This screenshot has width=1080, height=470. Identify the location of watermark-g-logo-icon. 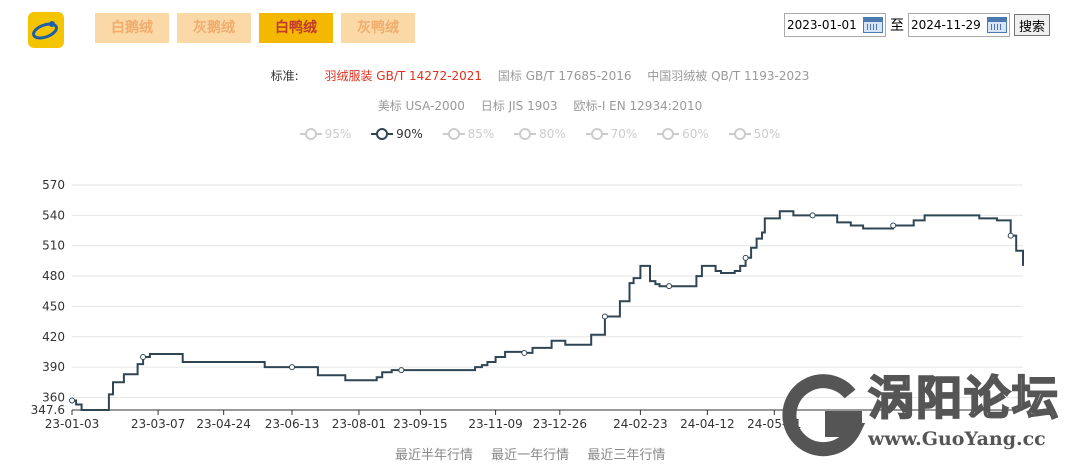
(824, 415).